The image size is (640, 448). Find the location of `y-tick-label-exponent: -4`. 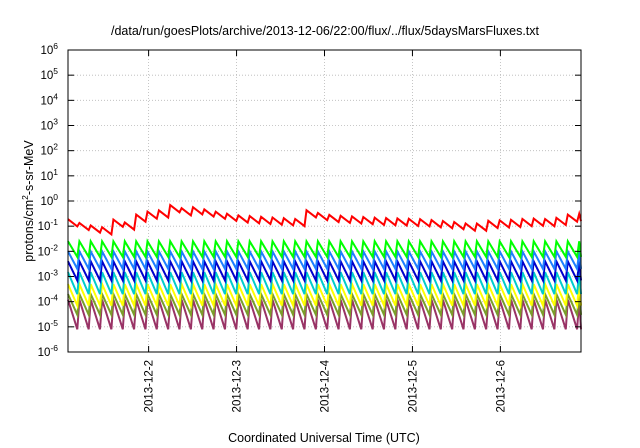

y-tick-label-exponent: -4 is located at coordinates (54, 298).